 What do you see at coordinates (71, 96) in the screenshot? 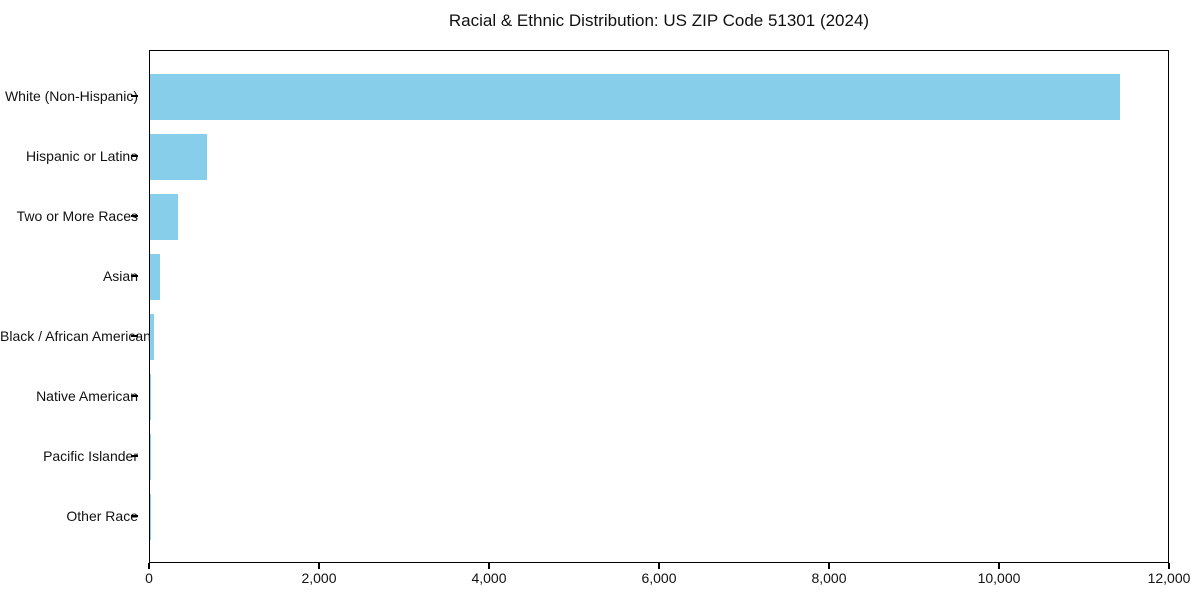
I see `y-label-white-non-hispanic: White (Non-Hispanic)` at bounding box center [71, 96].